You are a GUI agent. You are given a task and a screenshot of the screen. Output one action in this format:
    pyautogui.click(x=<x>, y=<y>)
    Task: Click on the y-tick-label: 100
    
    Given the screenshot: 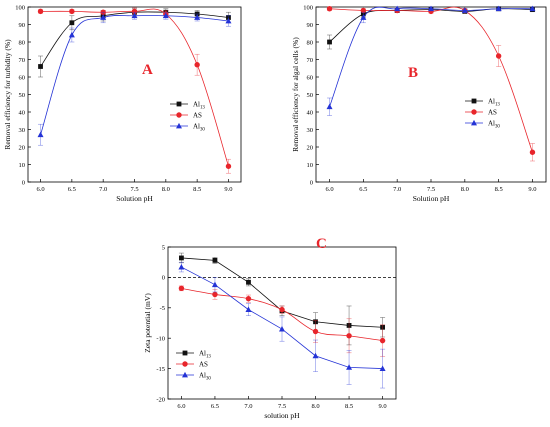 What is the action you would take?
    pyautogui.click(x=308, y=7)
    